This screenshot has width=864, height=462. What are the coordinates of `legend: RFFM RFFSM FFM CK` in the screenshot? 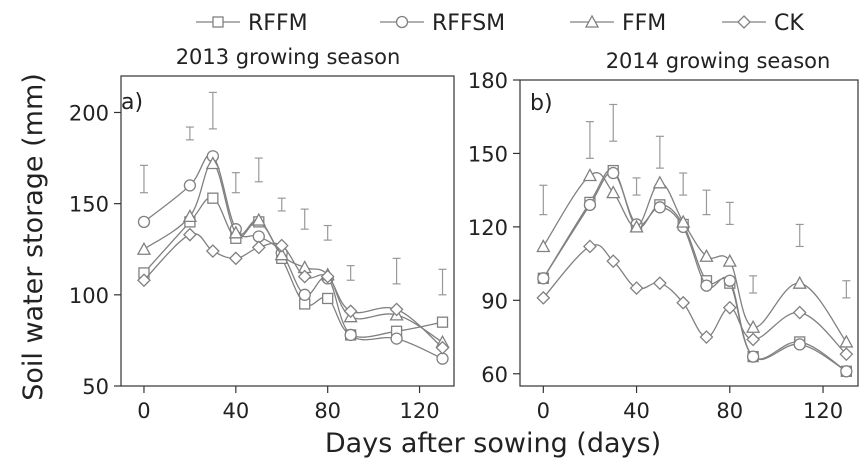 It's located at (500, 23).